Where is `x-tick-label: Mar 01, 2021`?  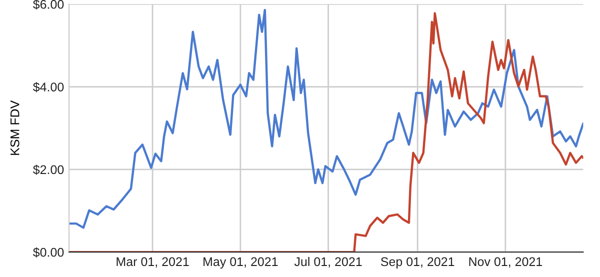 x-tick-label: Mar 01, 2021 is located at coordinates (152, 262).